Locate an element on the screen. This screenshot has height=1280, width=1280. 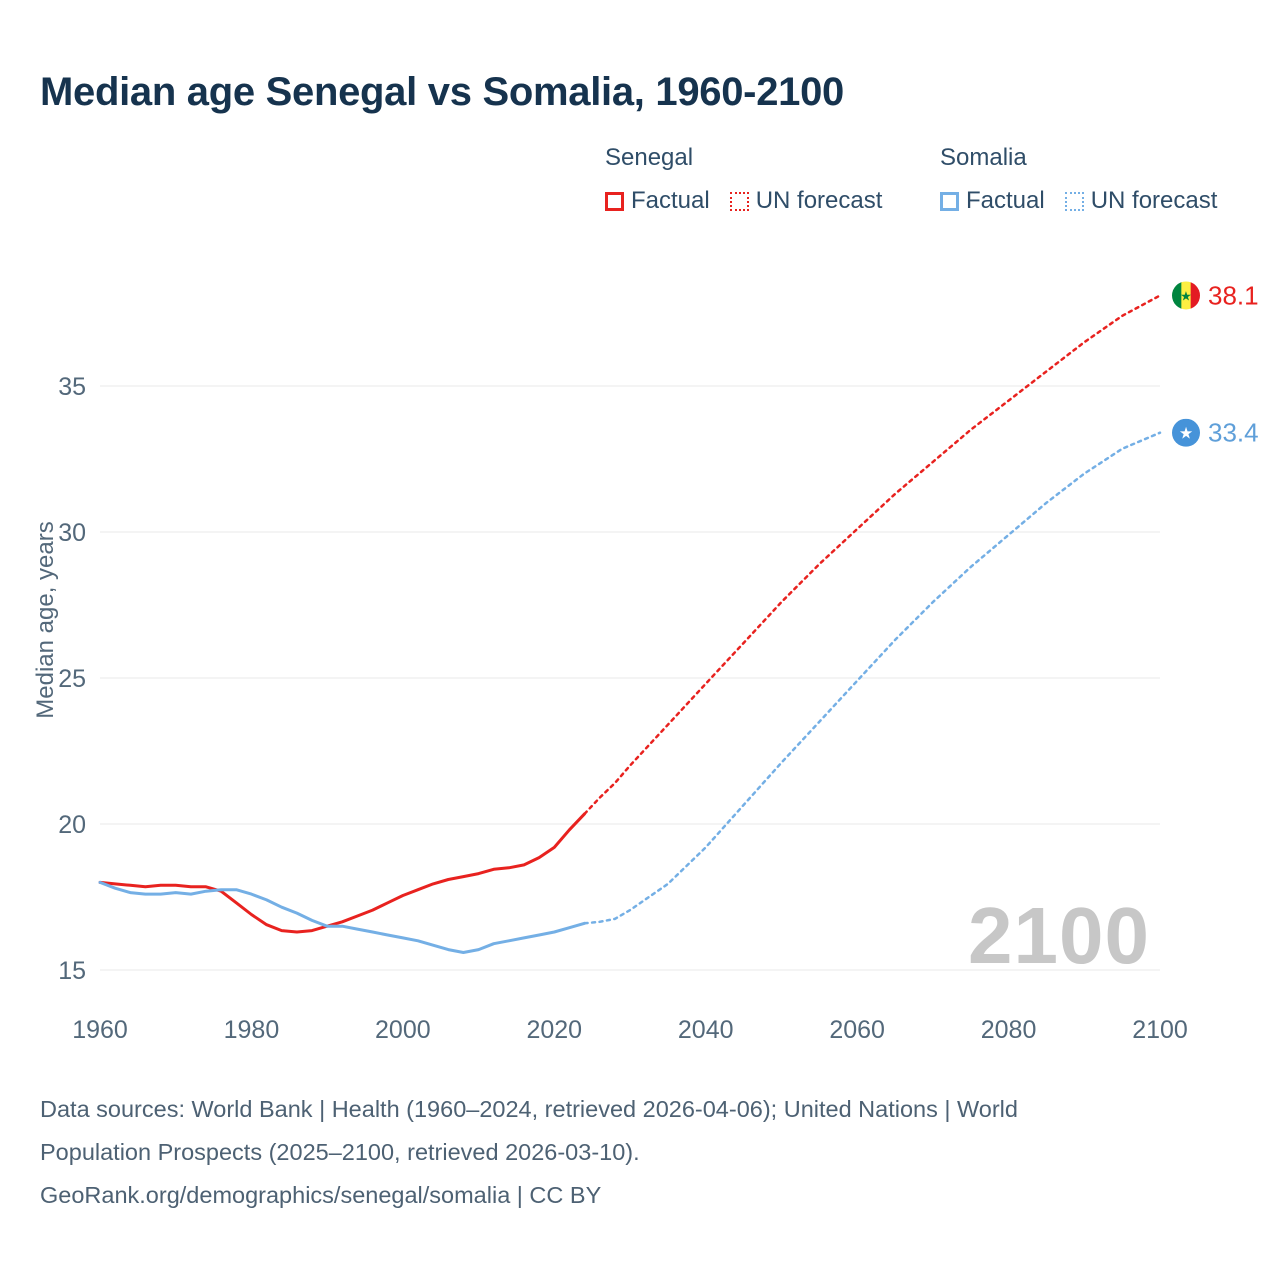
y-axis-title: Median age, years is located at coordinates (45, 620).